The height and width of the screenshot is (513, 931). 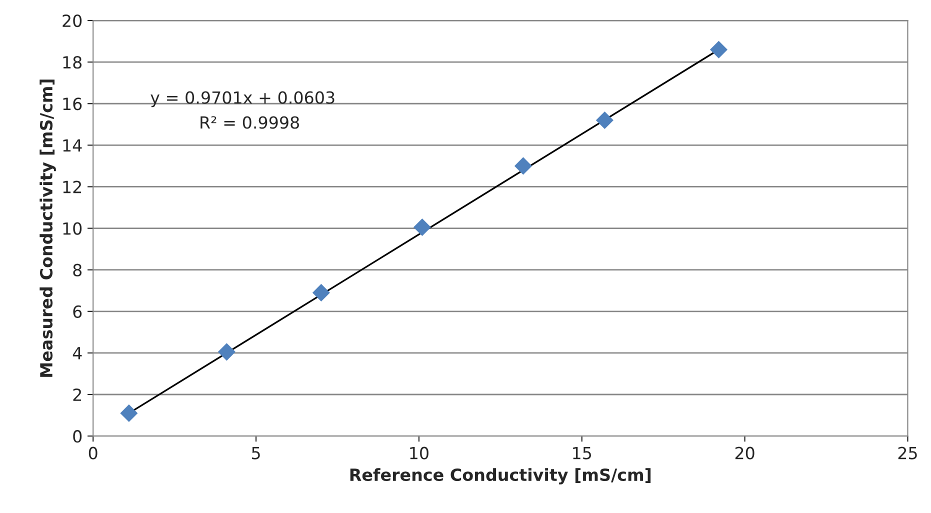 What do you see at coordinates (249, 122) in the screenshot?
I see `annotation: R² = 0.9998` at bounding box center [249, 122].